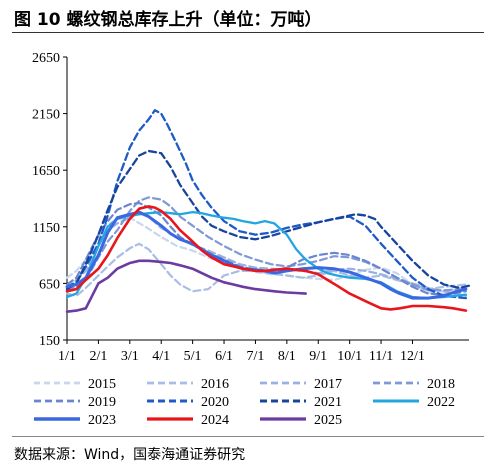 This screenshot has width=493, height=469. Describe the element at coordinates (318, 356) in the screenshot. I see `x-tick-label: 9/1` at that location.